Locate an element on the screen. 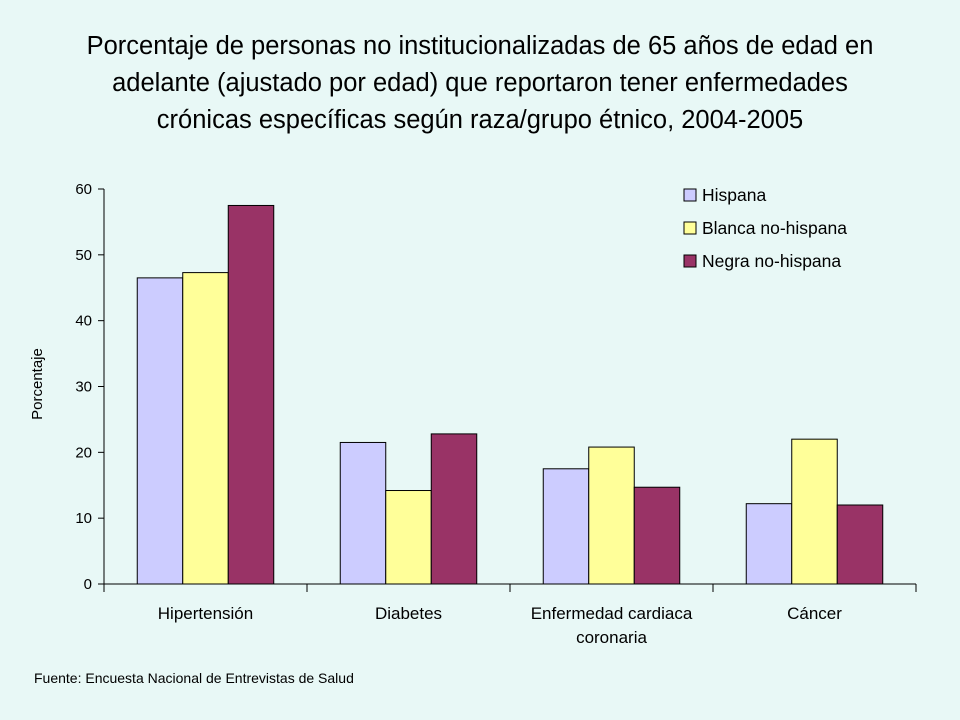  y-tick-label: 30 is located at coordinates (83, 387).